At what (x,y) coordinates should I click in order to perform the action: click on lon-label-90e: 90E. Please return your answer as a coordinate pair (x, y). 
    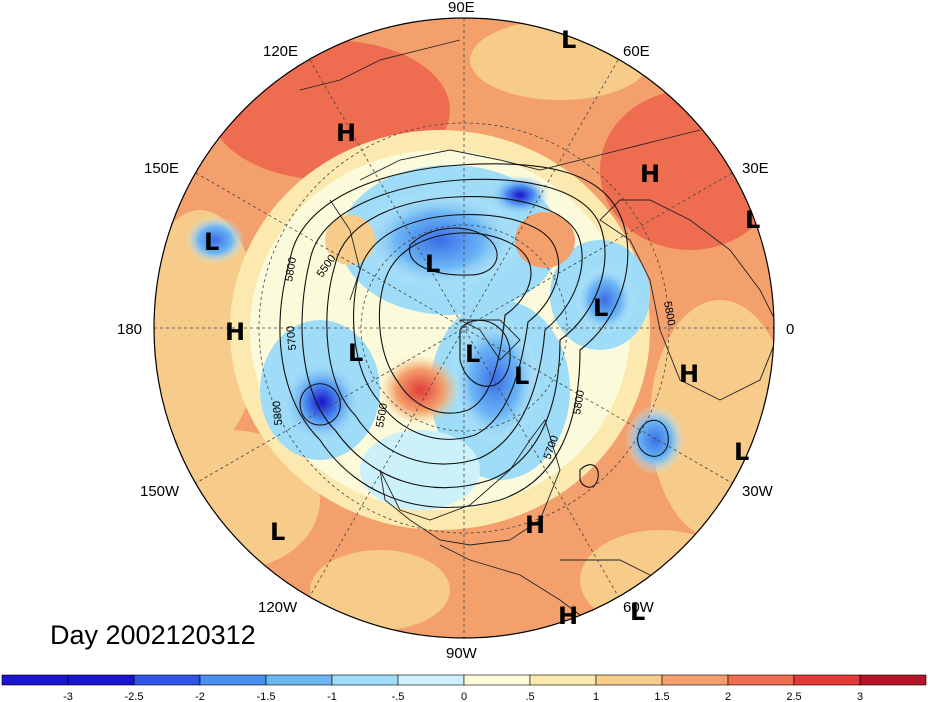
    Looking at the image, I should click on (461, 8).